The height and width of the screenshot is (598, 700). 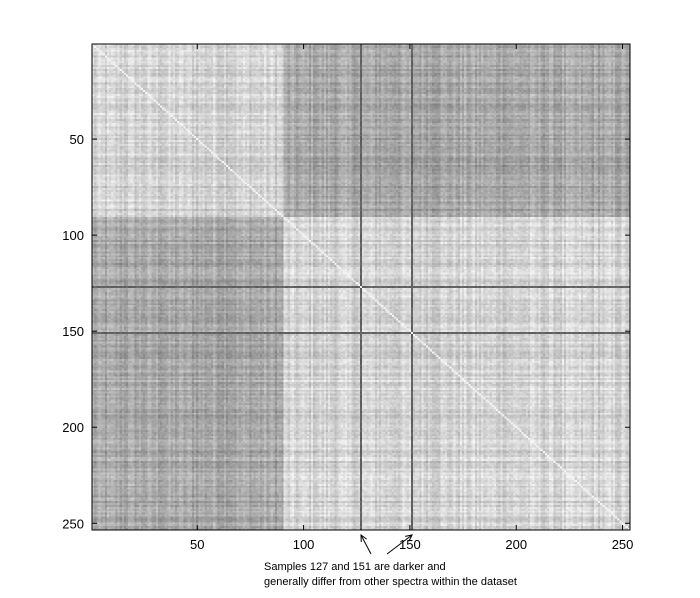 I want to click on y-tick-label: 250, so click(x=73, y=523).